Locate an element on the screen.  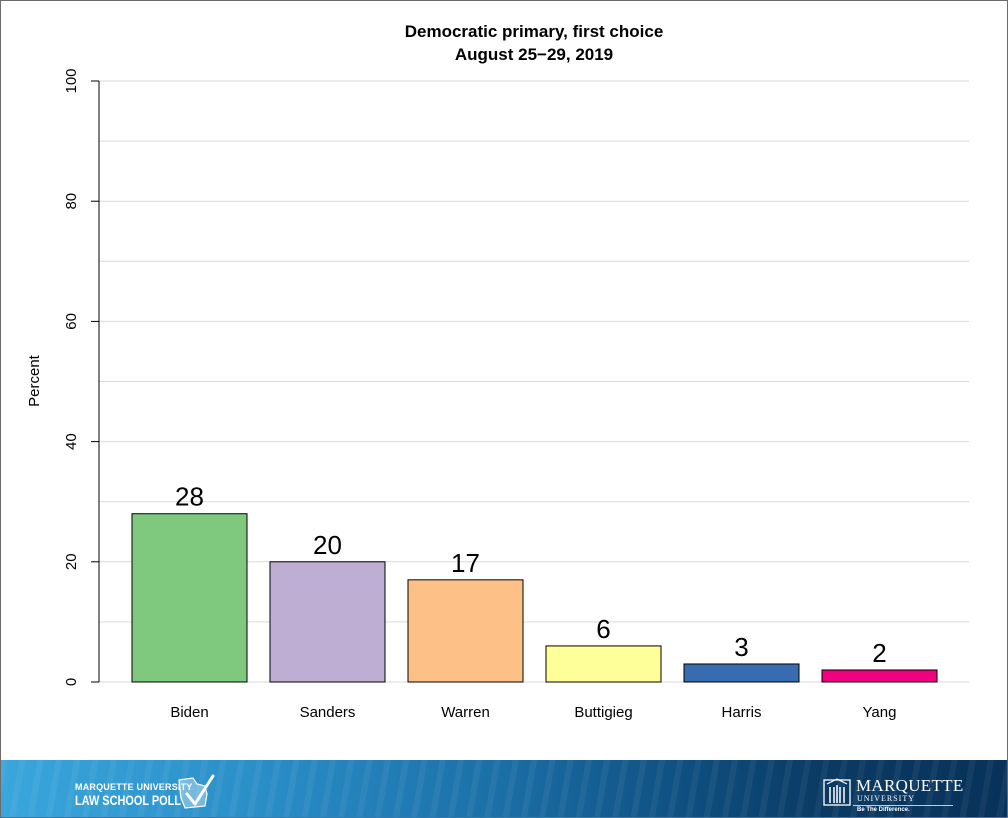
x-tick-label: Buttigieg is located at coordinates (603, 712).